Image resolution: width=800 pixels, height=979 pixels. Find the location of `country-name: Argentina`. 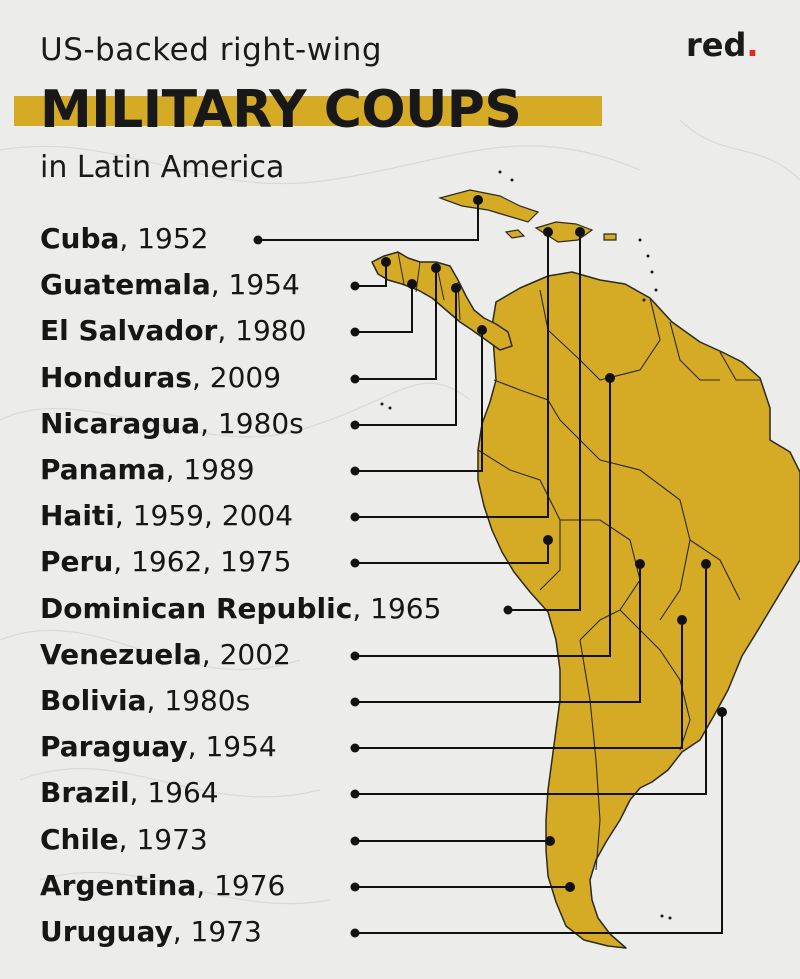

country-name: Argentina is located at coordinates (118, 885).